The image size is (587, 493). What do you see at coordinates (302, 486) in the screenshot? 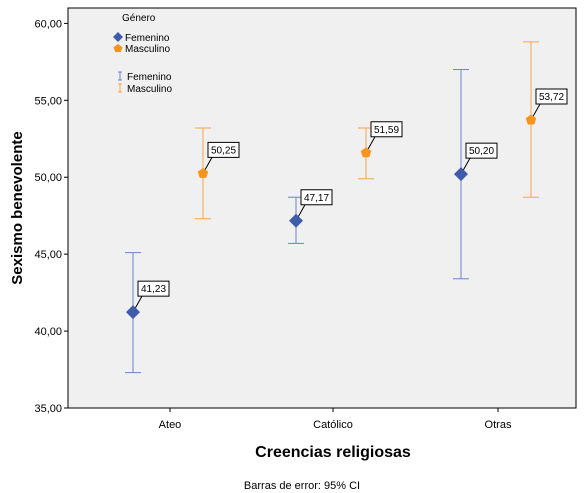
I see `footnote: Barras de error: 95% CI` at bounding box center [302, 486].